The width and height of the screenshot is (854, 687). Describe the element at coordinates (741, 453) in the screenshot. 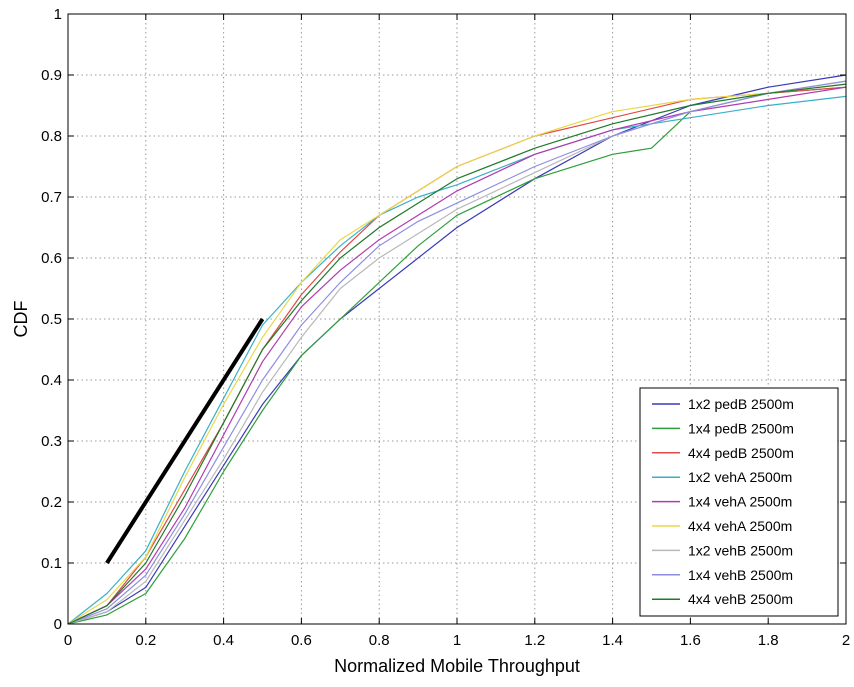

I see `legend-label: 4x4 pedB 2500m` at that location.